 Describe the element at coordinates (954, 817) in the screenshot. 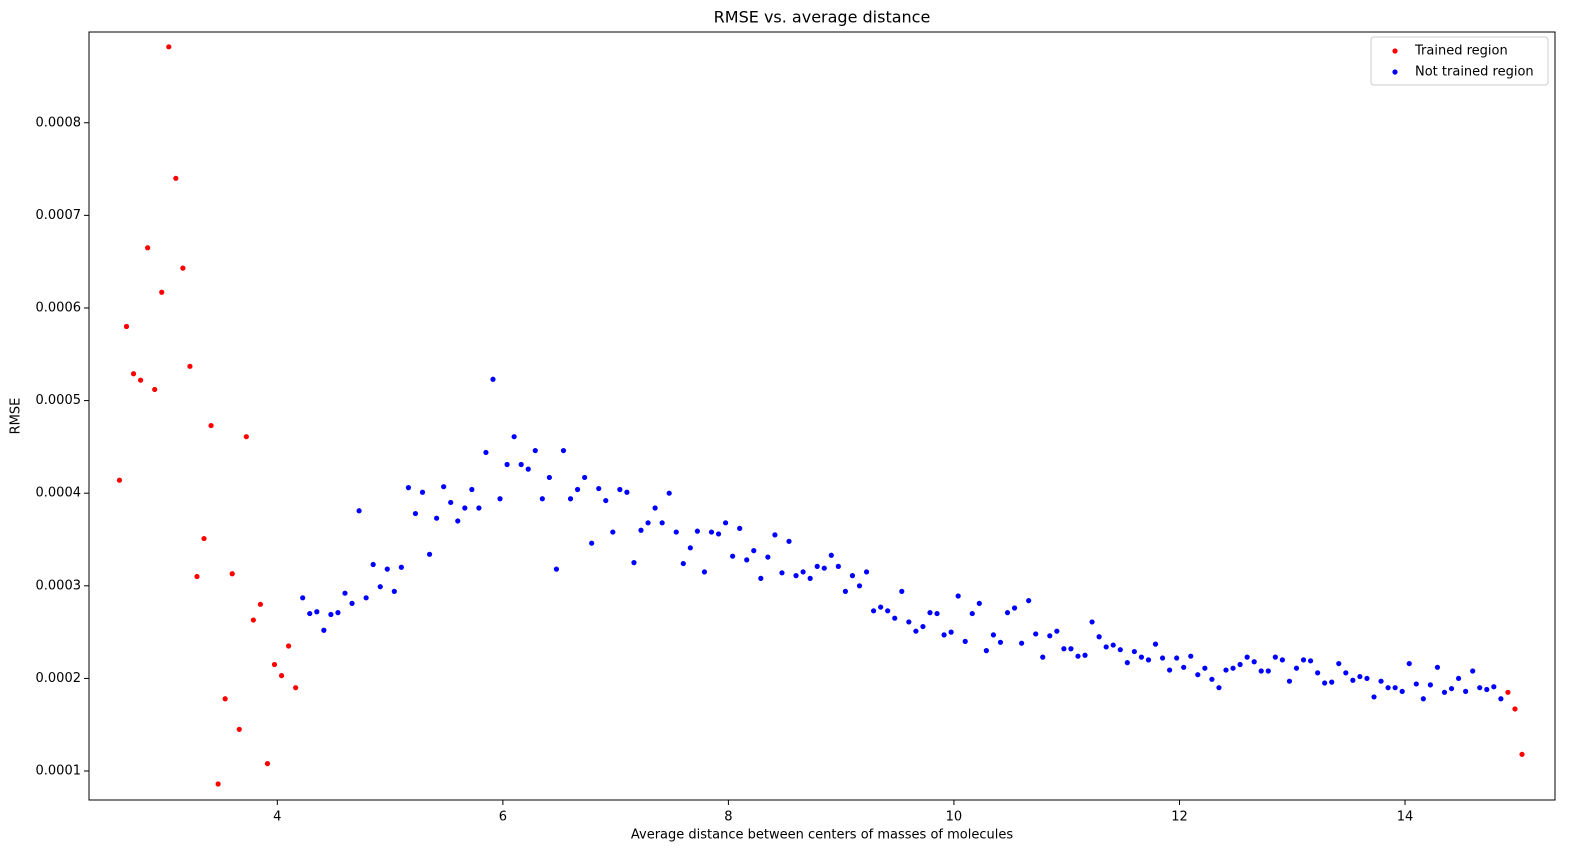

I see `x-tick-label: 10` at that location.